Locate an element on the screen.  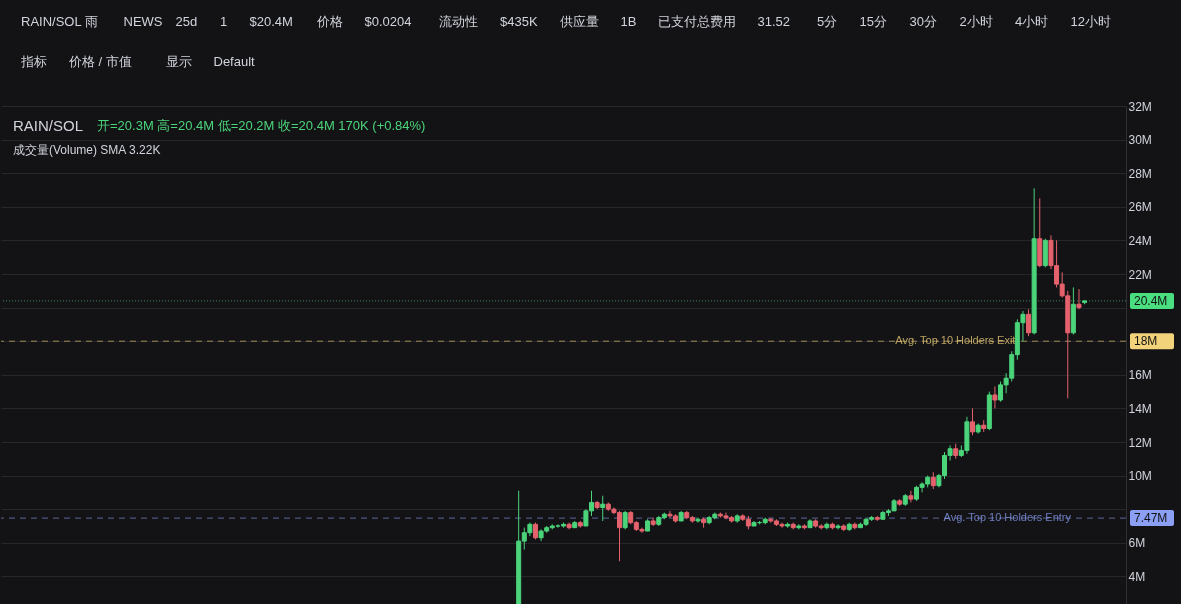
text: 价格 / 市值 is located at coordinates (100, 61).